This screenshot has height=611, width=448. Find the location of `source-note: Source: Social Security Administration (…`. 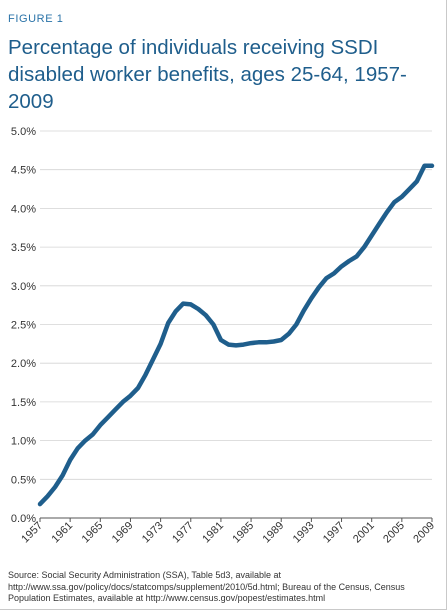

source-note: Source: Social Security Administration (… is located at coordinates (206, 586).